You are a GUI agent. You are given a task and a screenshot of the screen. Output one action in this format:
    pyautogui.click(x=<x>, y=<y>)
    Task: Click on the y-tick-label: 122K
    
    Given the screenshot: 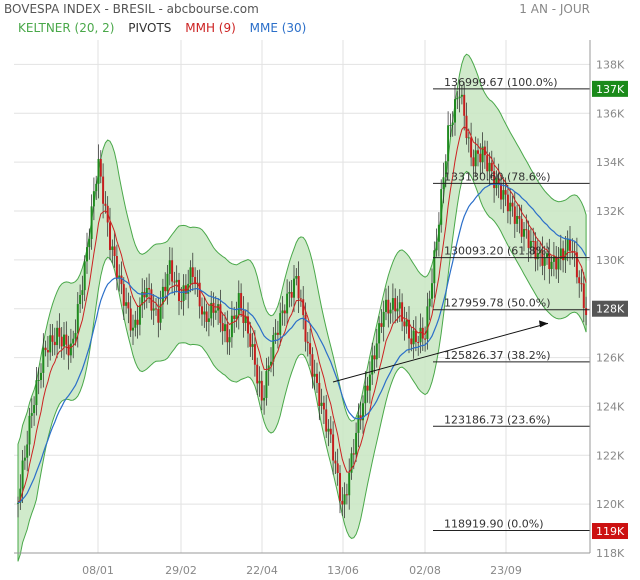 What is the action you would take?
    pyautogui.click(x=610, y=455)
    